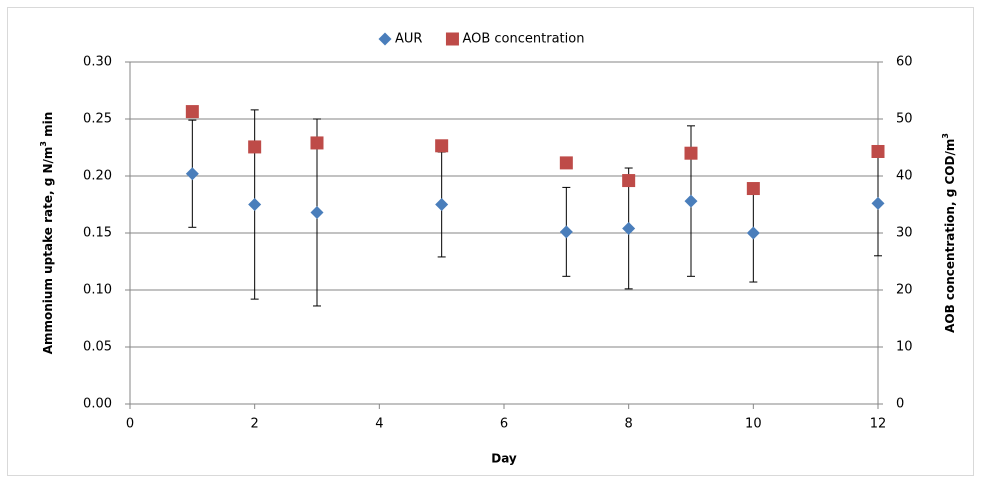 The height and width of the screenshot is (482, 981). I want to click on y-tick-label: 0.20, so click(97, 176).